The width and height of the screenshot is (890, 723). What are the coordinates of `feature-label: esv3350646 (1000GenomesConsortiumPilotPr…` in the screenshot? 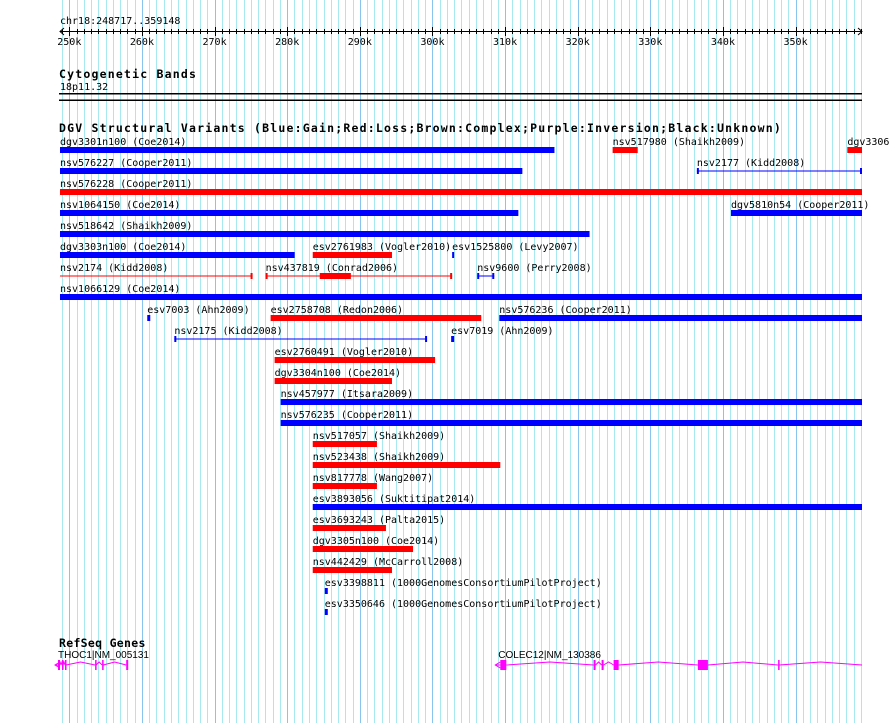 It's located at (463, 604).